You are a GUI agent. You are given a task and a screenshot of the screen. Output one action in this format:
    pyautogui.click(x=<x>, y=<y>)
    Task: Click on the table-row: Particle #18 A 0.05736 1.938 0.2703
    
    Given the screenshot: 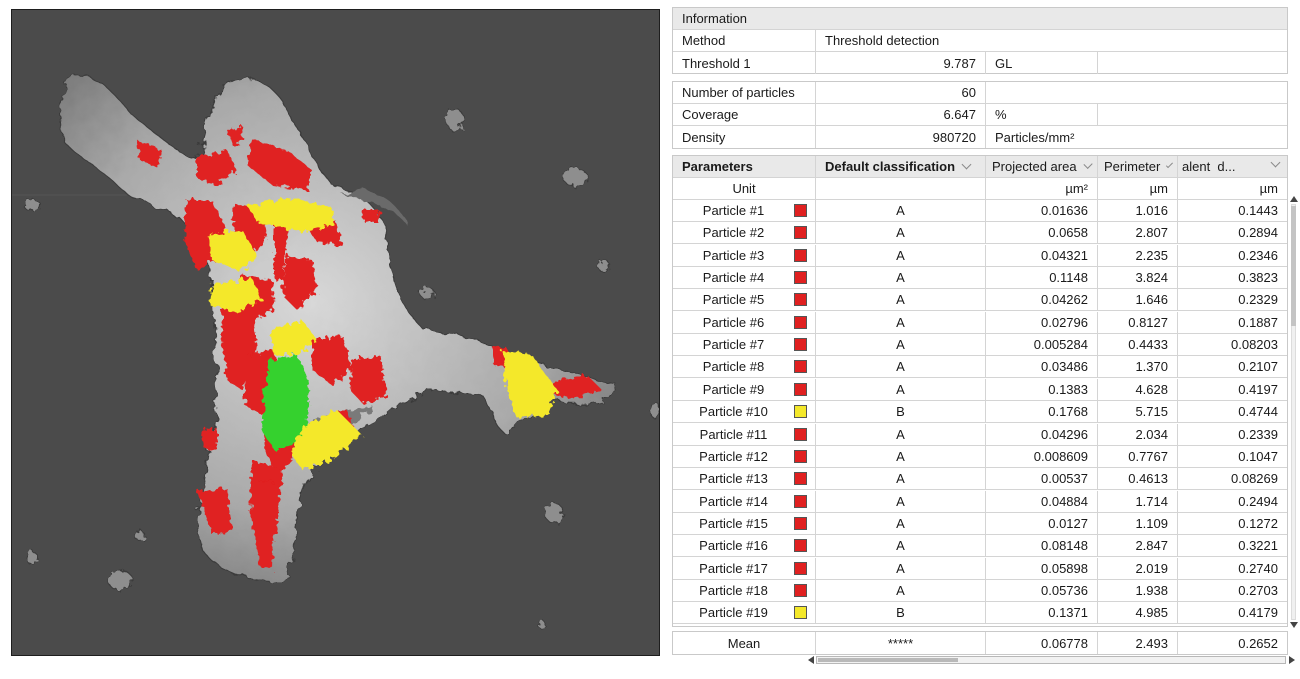 What is the action you would take?
    pyautogui.click(x=980, y=590)
    